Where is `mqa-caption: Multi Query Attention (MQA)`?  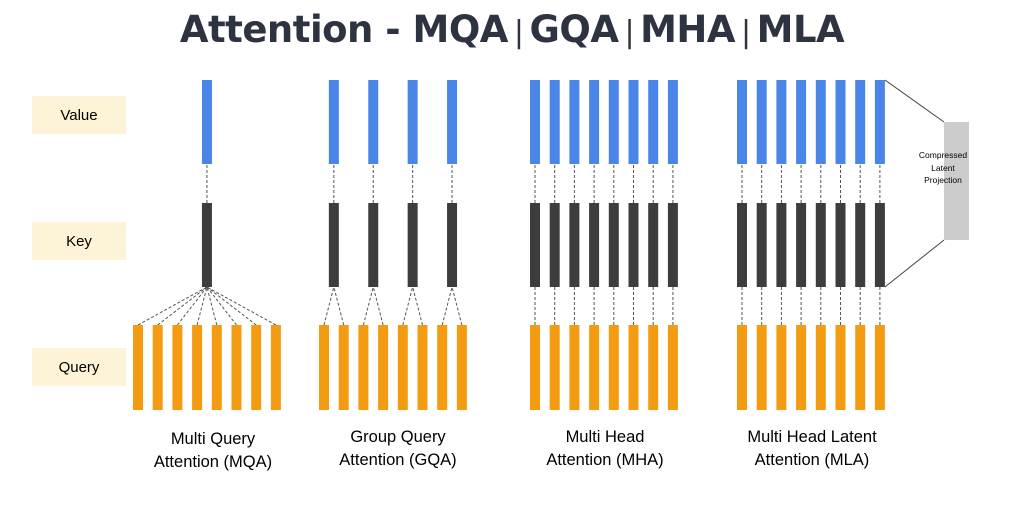
mqa-caption: Multi Query Attention (MQA) is located at coordinates (213, 451).